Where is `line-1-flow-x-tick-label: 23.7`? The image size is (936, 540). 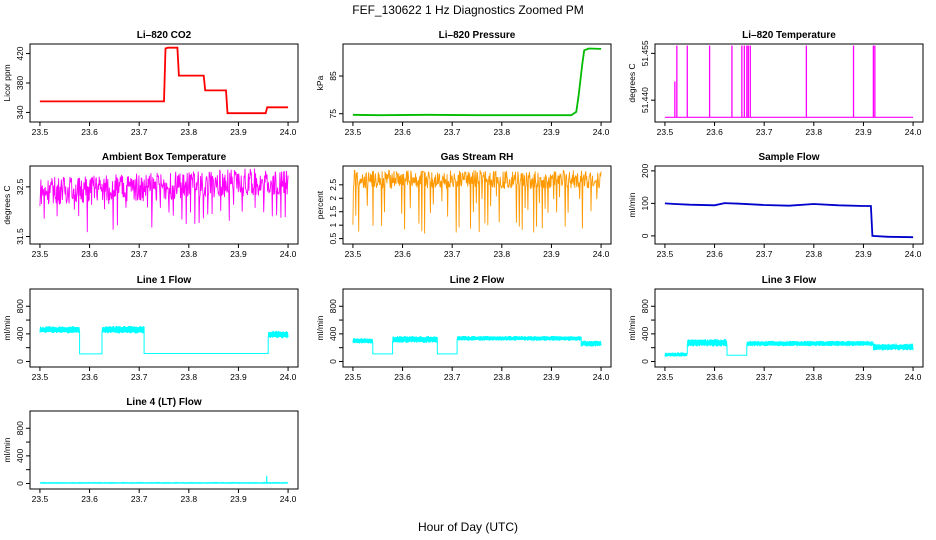 line-1-flow-x-tick-label: 23.7 is located at coordinates (139, 377).